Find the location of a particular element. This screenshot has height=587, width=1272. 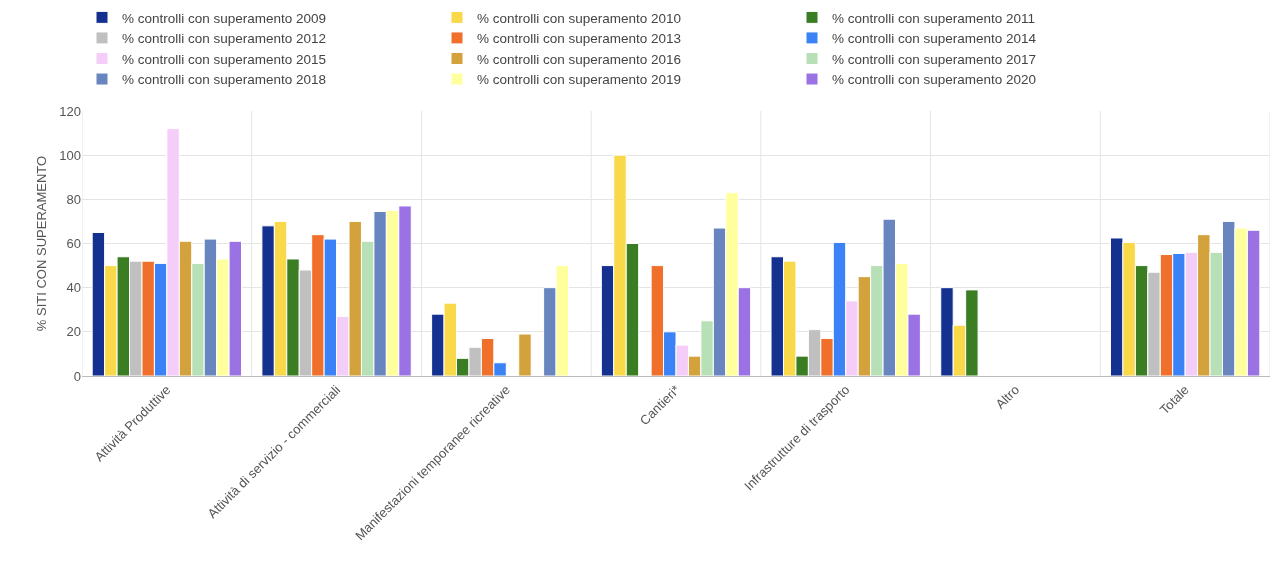

legend-label: % controlli con superamento 2018 is located at coordinates (224, 80).